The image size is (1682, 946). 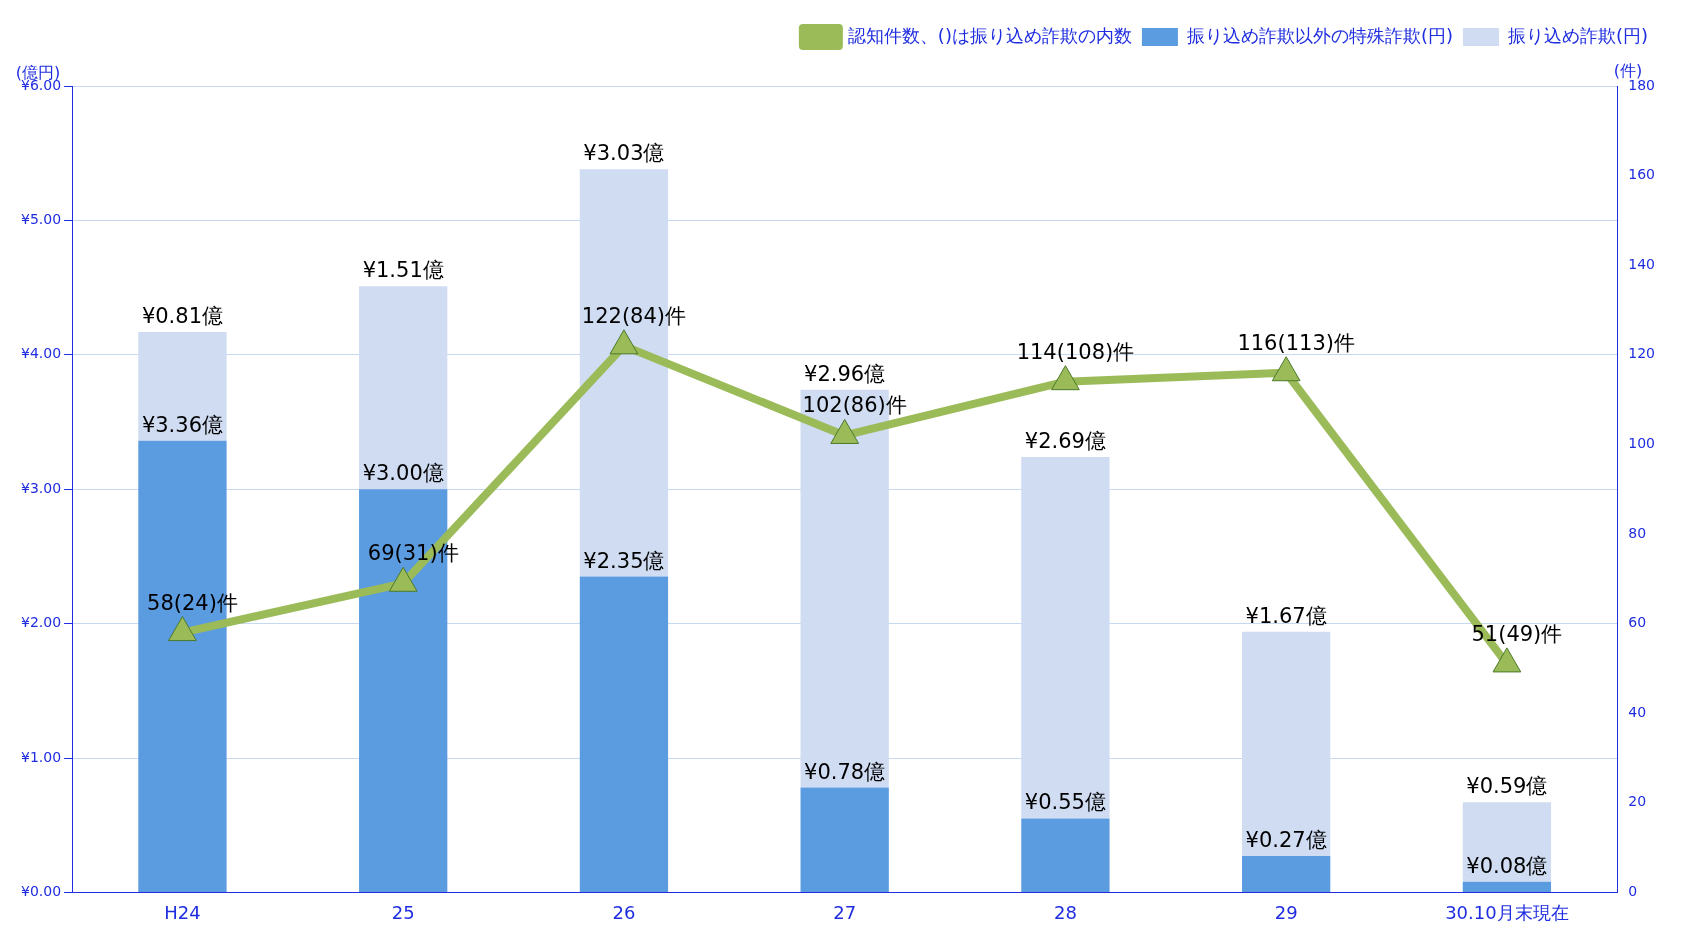 I want to click on y2-tick-label: 160, so click(x=1642, y=174).